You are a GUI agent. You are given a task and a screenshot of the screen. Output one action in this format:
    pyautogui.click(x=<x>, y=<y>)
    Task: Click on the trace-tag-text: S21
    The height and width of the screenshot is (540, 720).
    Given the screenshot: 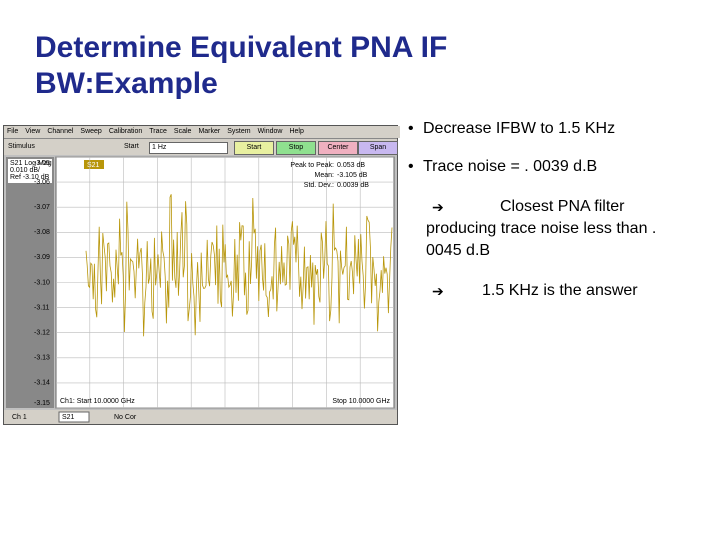 What is the action you would take?
    pyautogui.click(x=93, y=165)
    